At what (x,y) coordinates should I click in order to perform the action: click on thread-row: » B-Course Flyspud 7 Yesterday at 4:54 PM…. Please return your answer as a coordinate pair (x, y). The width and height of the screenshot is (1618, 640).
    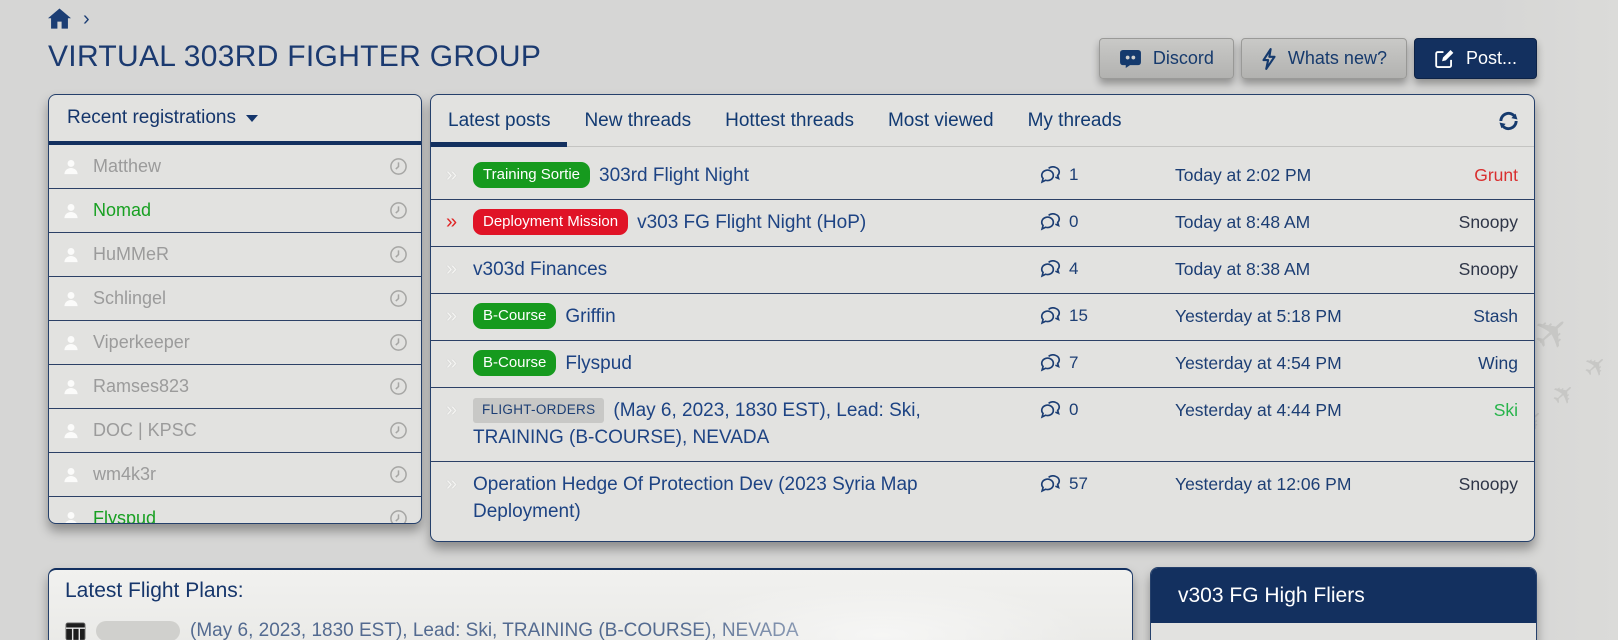
    Looking at the image, I should click on (982, 364).